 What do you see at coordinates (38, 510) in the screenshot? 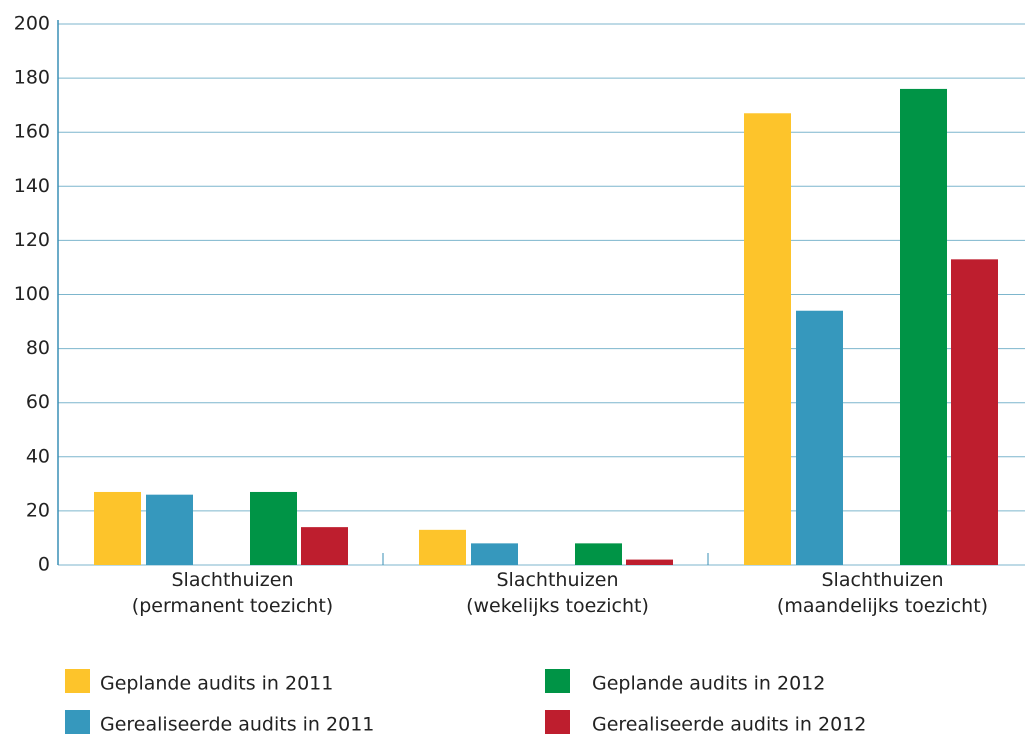
I see `y-tick-label: 20` at bounding box center [38, 510].